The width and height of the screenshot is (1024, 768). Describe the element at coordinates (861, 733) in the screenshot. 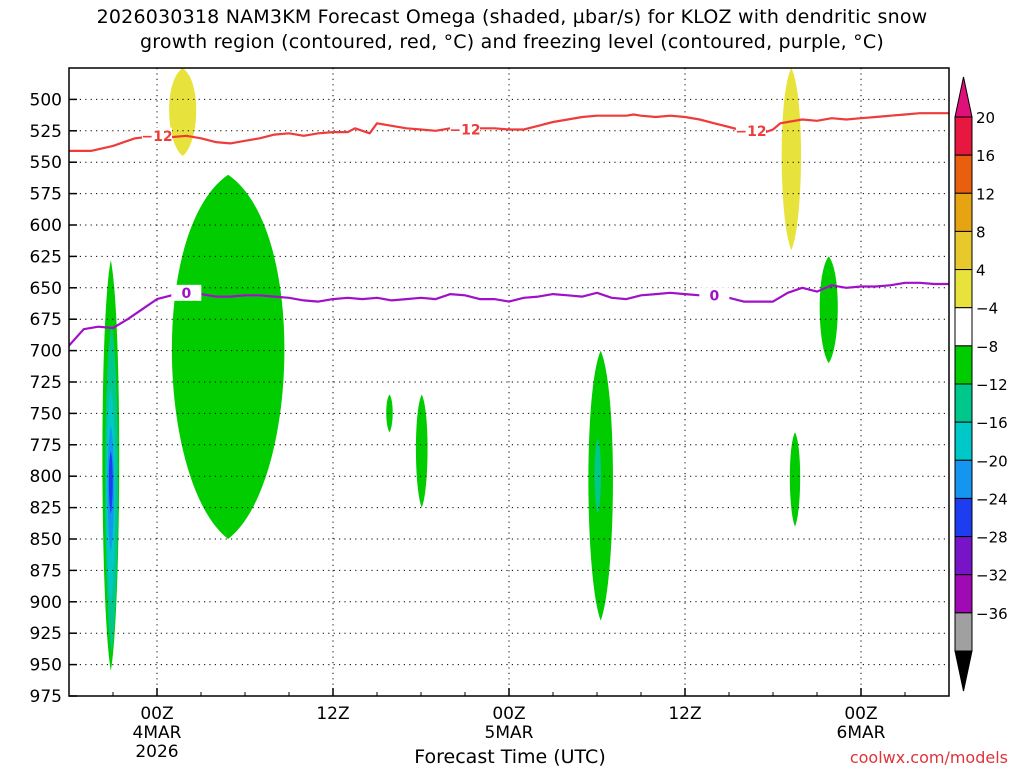

I see `x-tick-label: 6MAR` at that location.